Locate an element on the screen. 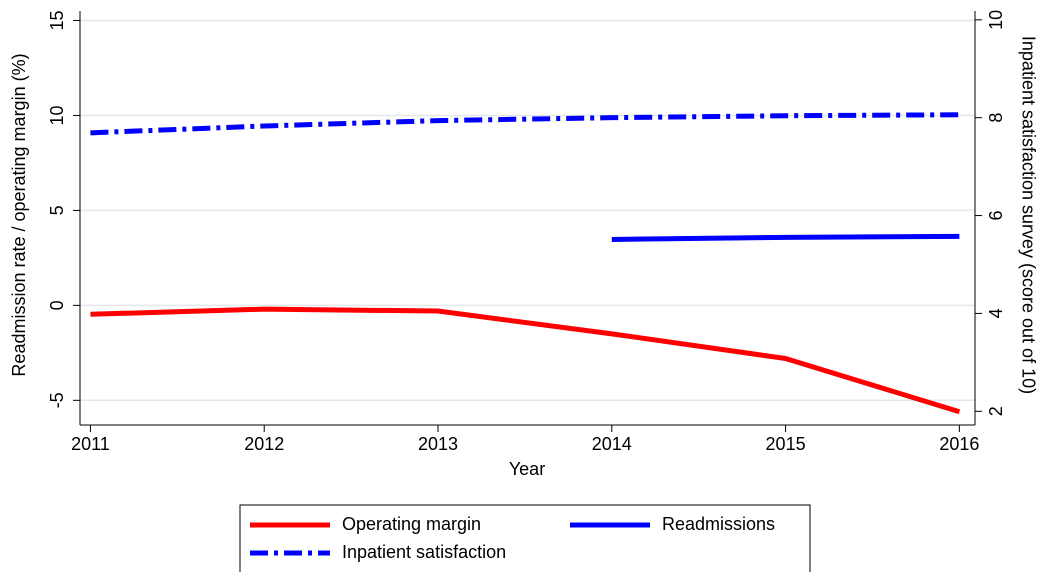 Image resolution: width=1045 pixels, height=572 pixels. legend-label: Operating margin is located at coordinates (411, 524).